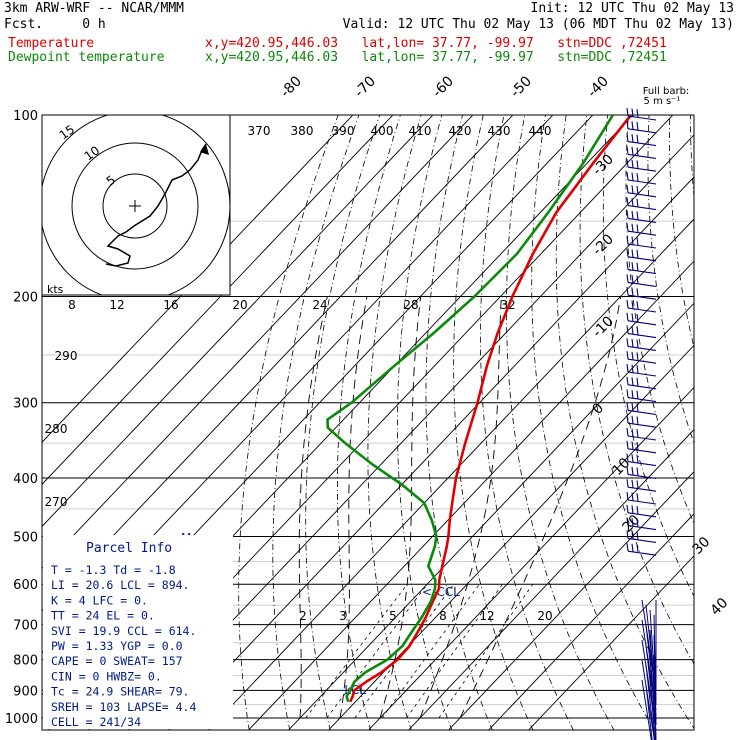 Image resolution: width=740 pixels, height=740 pixels. I want to click on parcel-info-row: T = -1.3 Td = -1.8, so click(113, 570).